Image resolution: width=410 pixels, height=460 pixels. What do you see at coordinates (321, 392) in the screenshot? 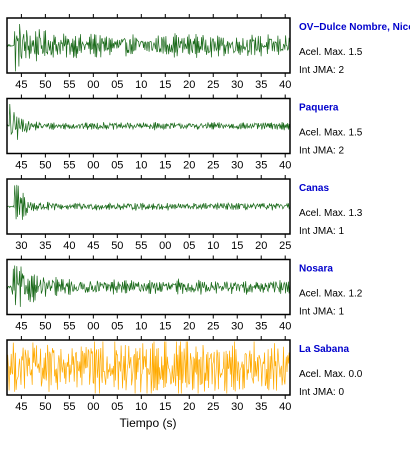
I see `intensity-jma-5: Int JMA: 0` at bounding box center [321, 392].